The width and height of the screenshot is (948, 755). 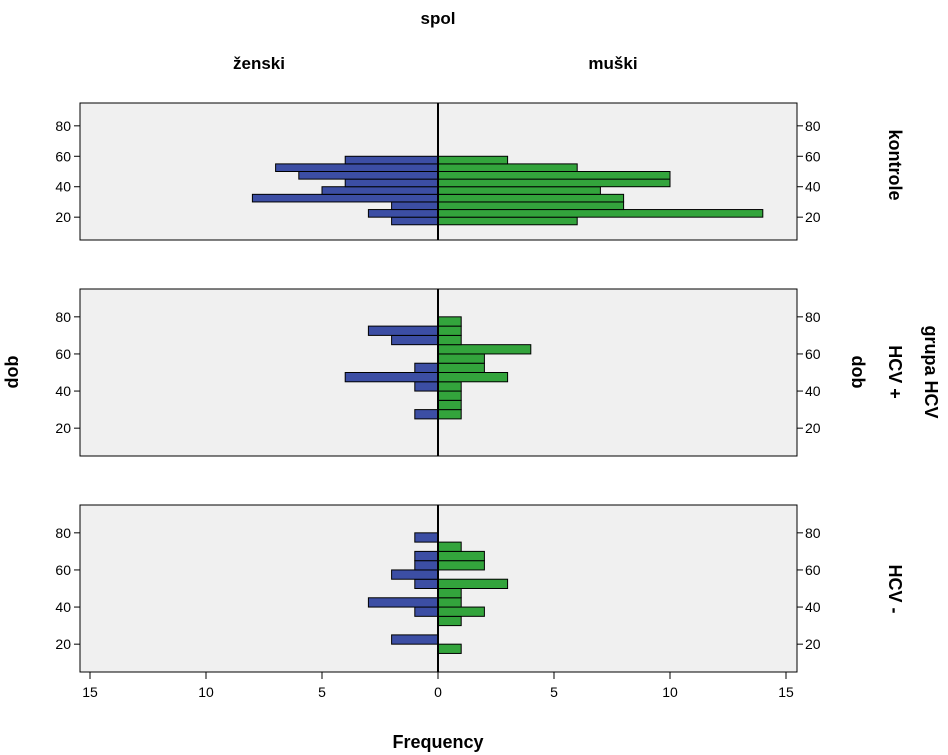 I want to click on y-axis-label-left: dob, so click(x=12, y=372).